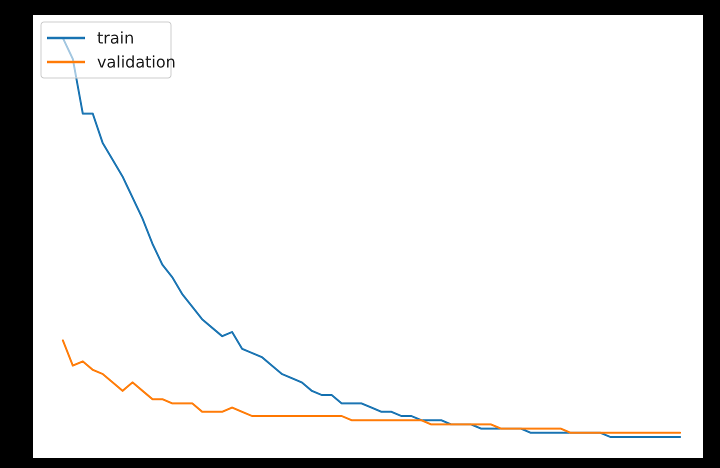 This screenshot has height=468, width=720. I want to click on legend-label: validation, so click(136, 62).